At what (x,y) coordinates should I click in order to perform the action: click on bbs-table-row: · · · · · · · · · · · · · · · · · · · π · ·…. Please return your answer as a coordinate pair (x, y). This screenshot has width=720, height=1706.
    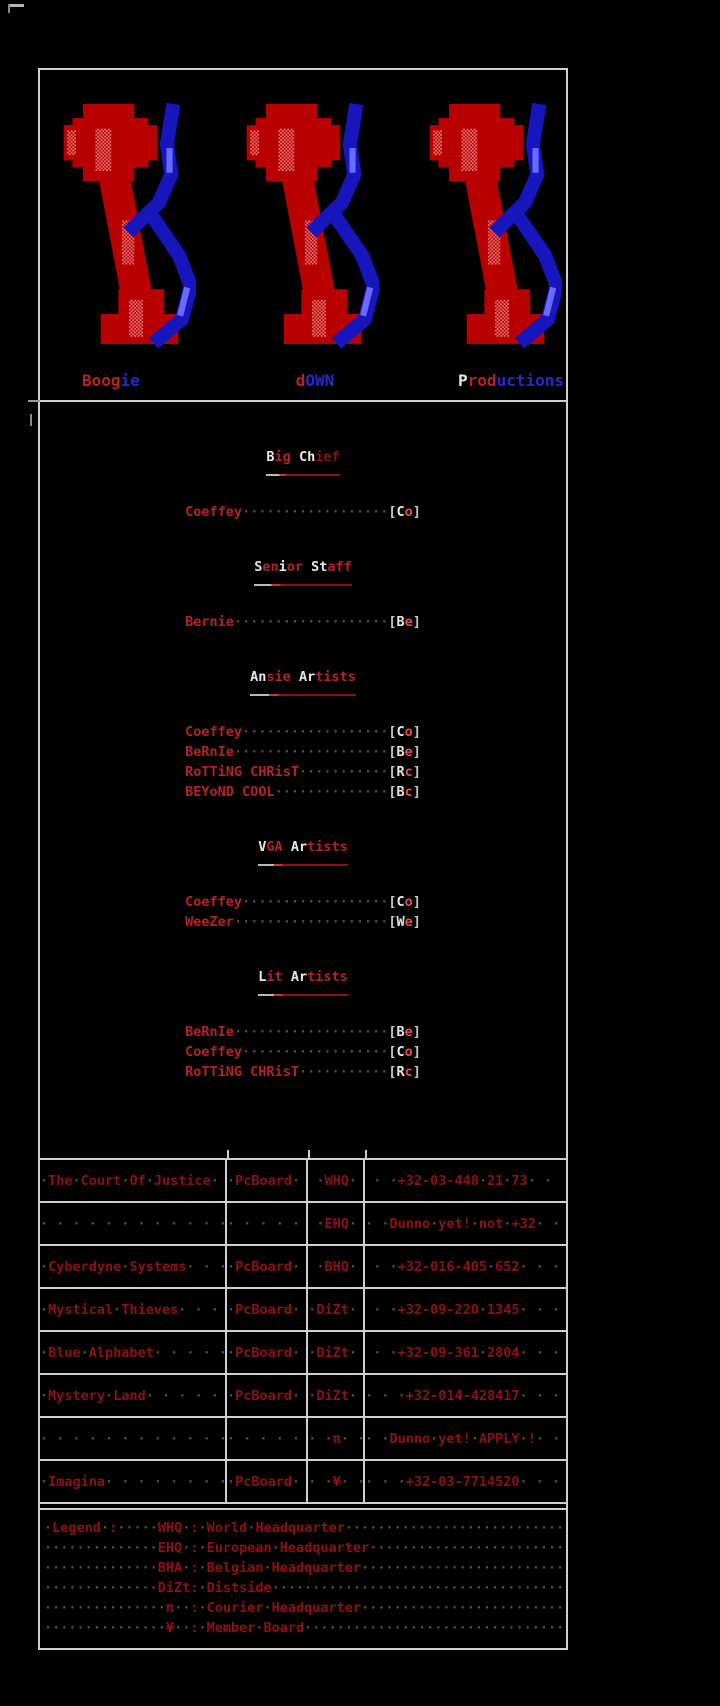
    Looking at the image, I should click on (303, 1439).